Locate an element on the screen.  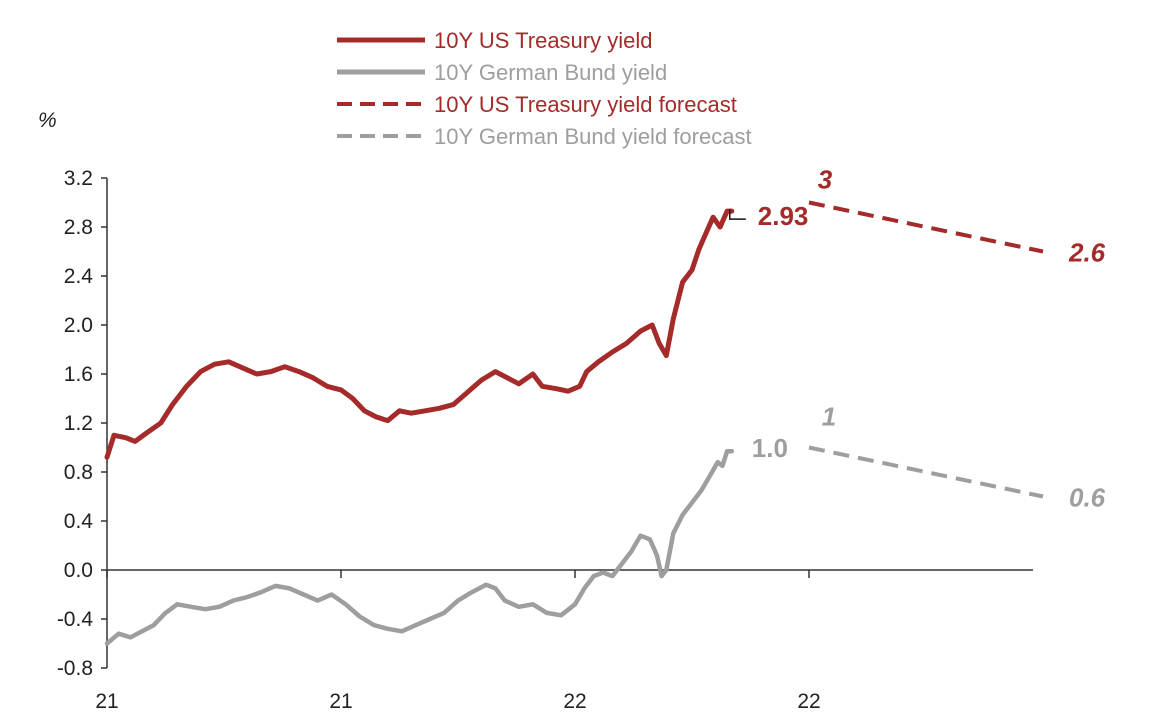
data-label: 2.93 is located at coordinates (783, 216).